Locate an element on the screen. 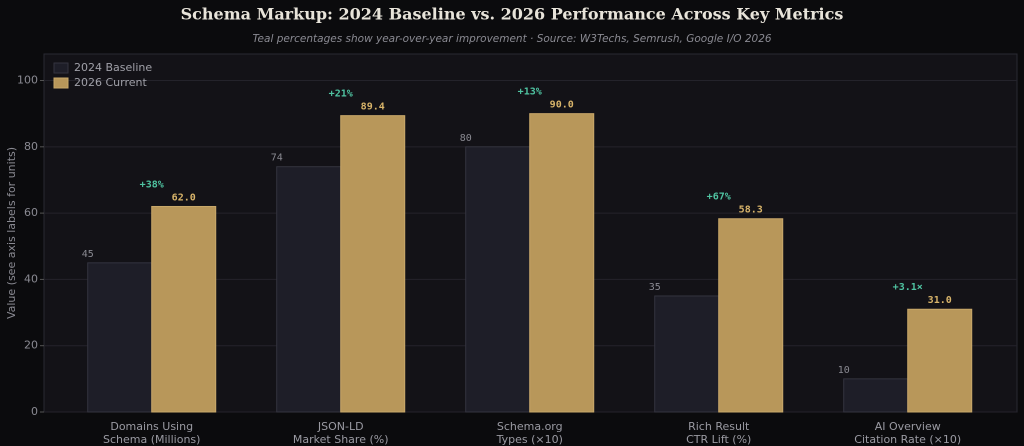  x-tick-label: Rich Result CTR Lift (%) is located at coordinates (718, 433).